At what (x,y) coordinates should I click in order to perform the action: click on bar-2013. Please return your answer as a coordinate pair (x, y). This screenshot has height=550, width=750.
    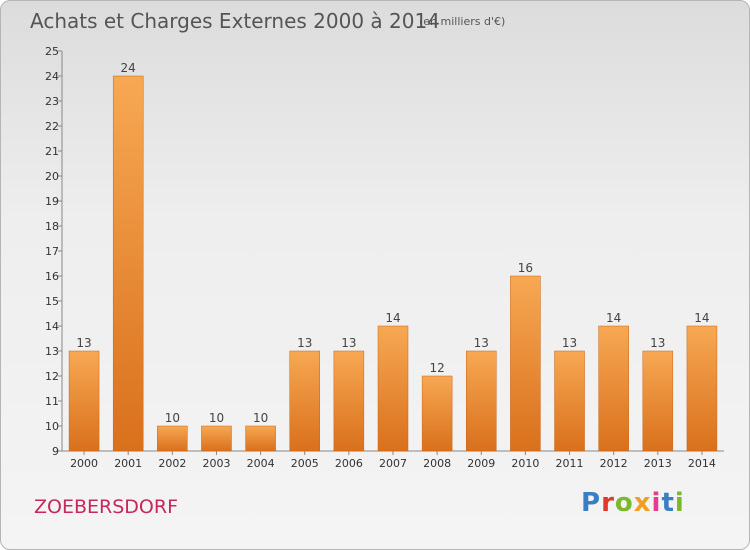
    Looking at the image, I should click on (658, 401).